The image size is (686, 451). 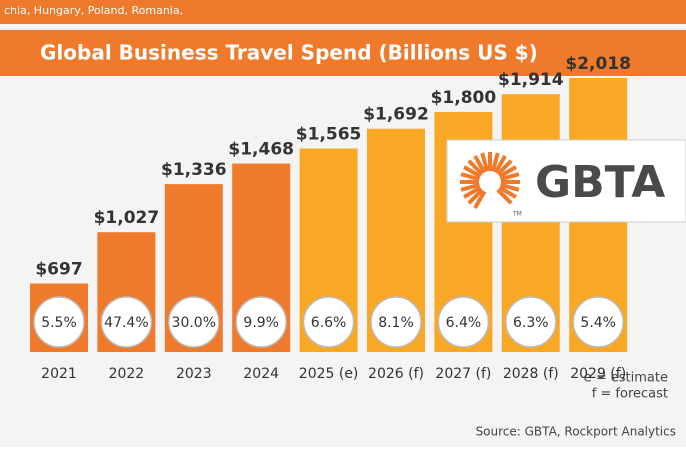 I want to click on value-label: $1,336, so click(x=194, y=170).